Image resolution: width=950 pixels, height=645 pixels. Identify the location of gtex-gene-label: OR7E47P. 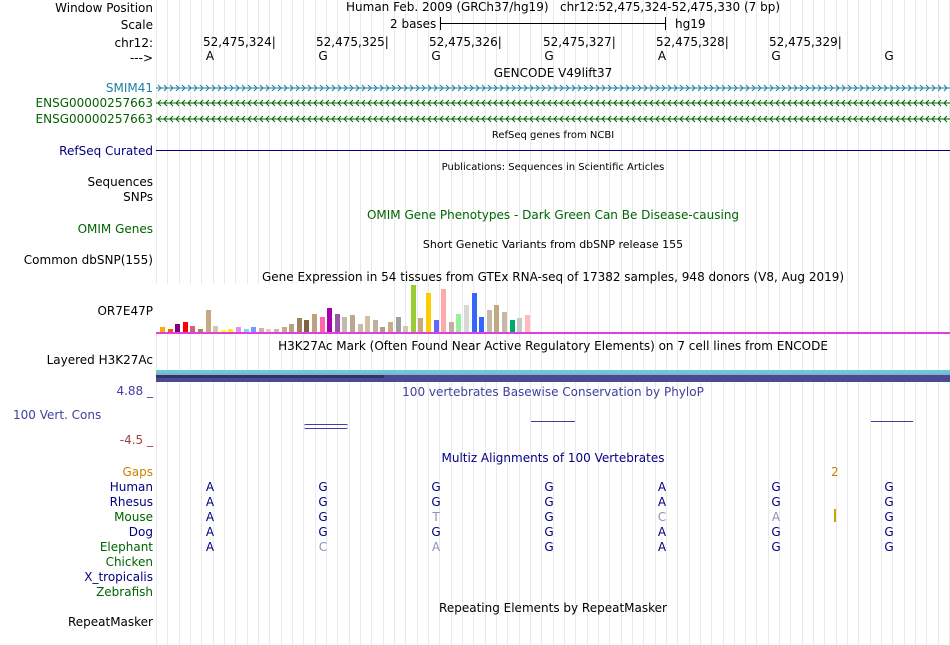
(125, 311).